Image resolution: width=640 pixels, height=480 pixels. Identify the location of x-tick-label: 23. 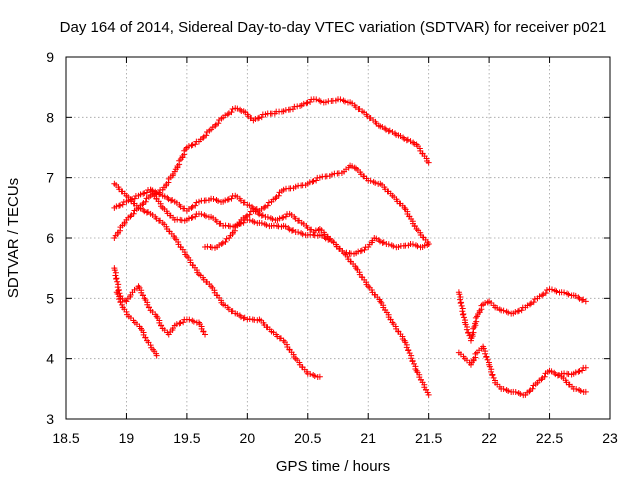
(610, 438).